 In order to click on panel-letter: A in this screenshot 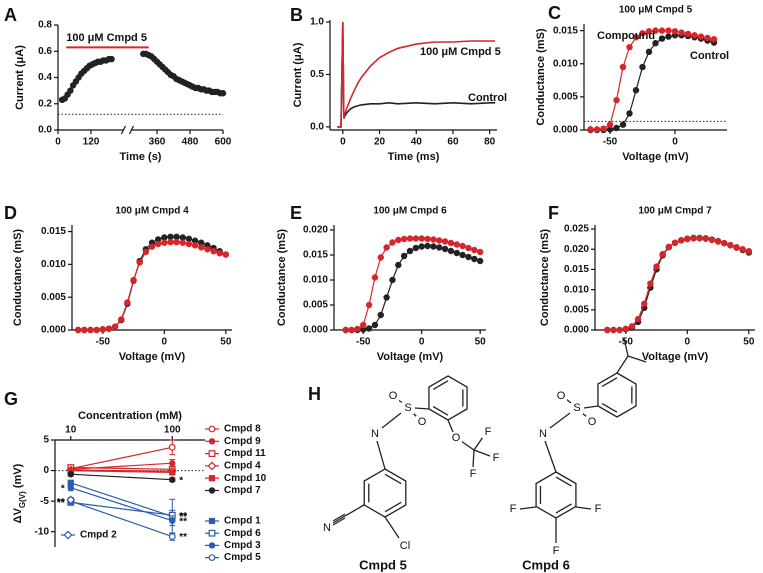, I will do `click(10, 15)`.